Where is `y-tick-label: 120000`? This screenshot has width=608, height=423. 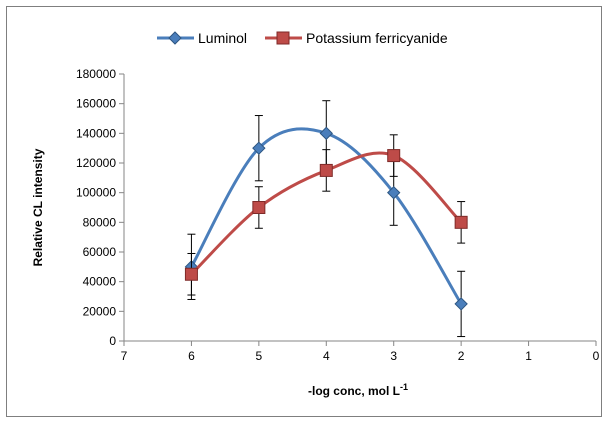 y-tick-label: 120000 is located at coordinates (96, 163).